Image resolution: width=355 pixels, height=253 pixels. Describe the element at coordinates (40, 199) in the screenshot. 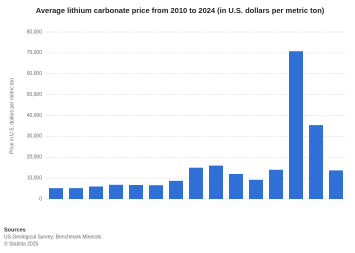

I see `y-tick-label: 0` at that location.